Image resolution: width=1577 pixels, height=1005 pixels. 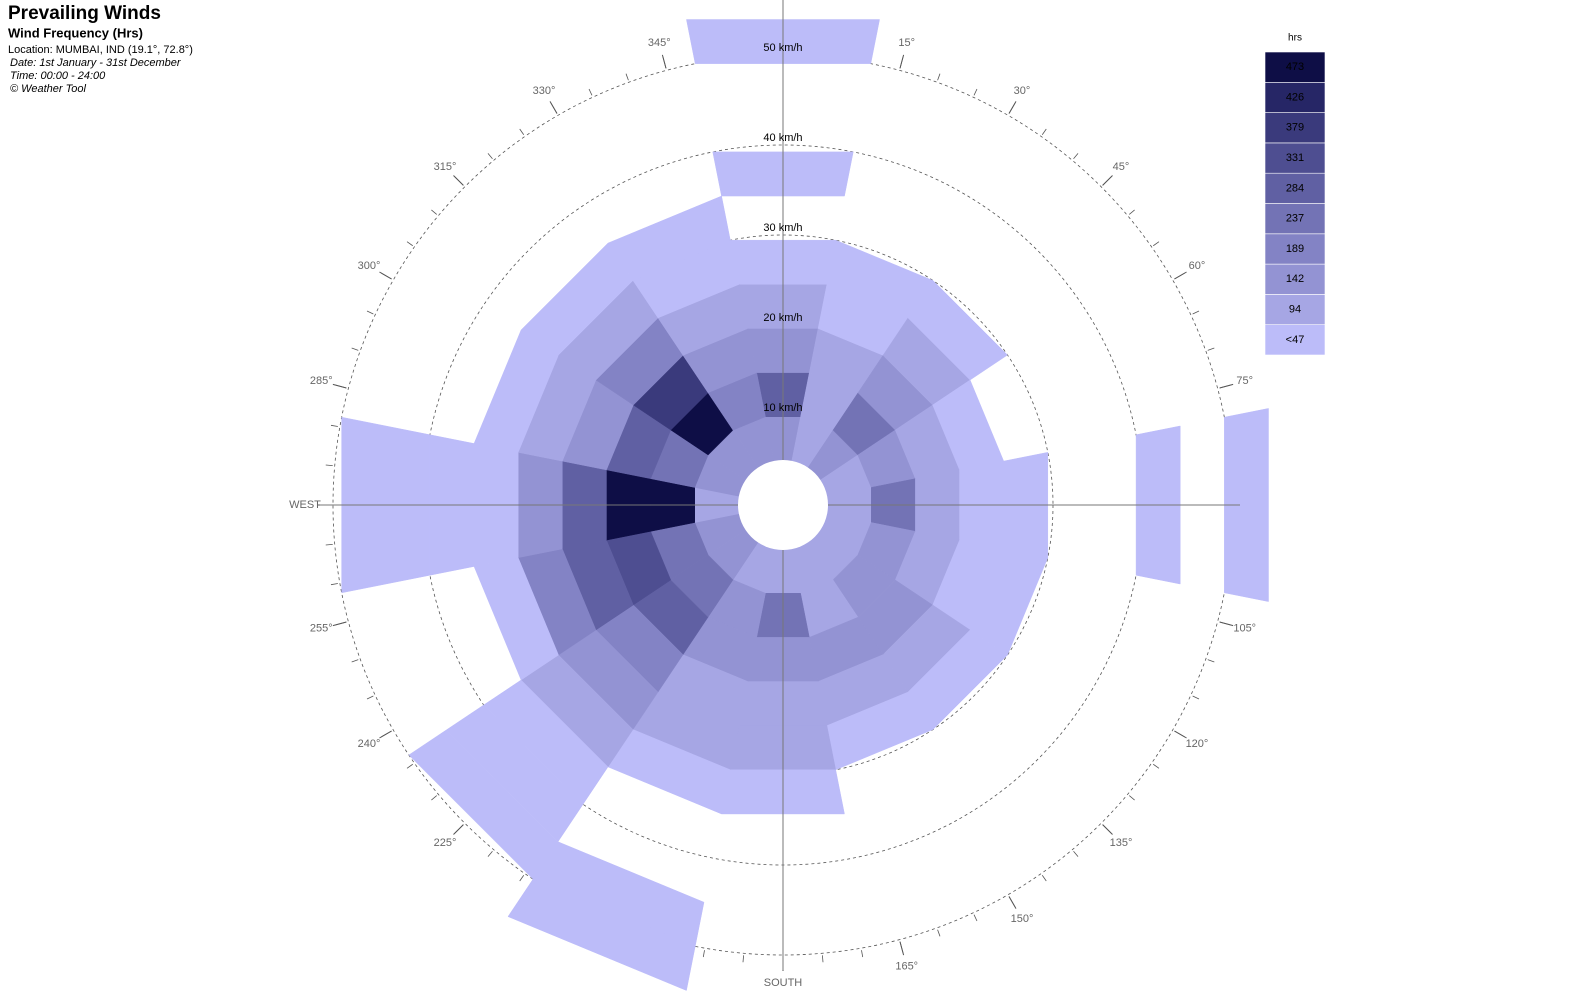 What do you see at coordinates (1197, 744) in the screenshot?
I see `angle-label: 120°` at bounding box center [1197, 744].